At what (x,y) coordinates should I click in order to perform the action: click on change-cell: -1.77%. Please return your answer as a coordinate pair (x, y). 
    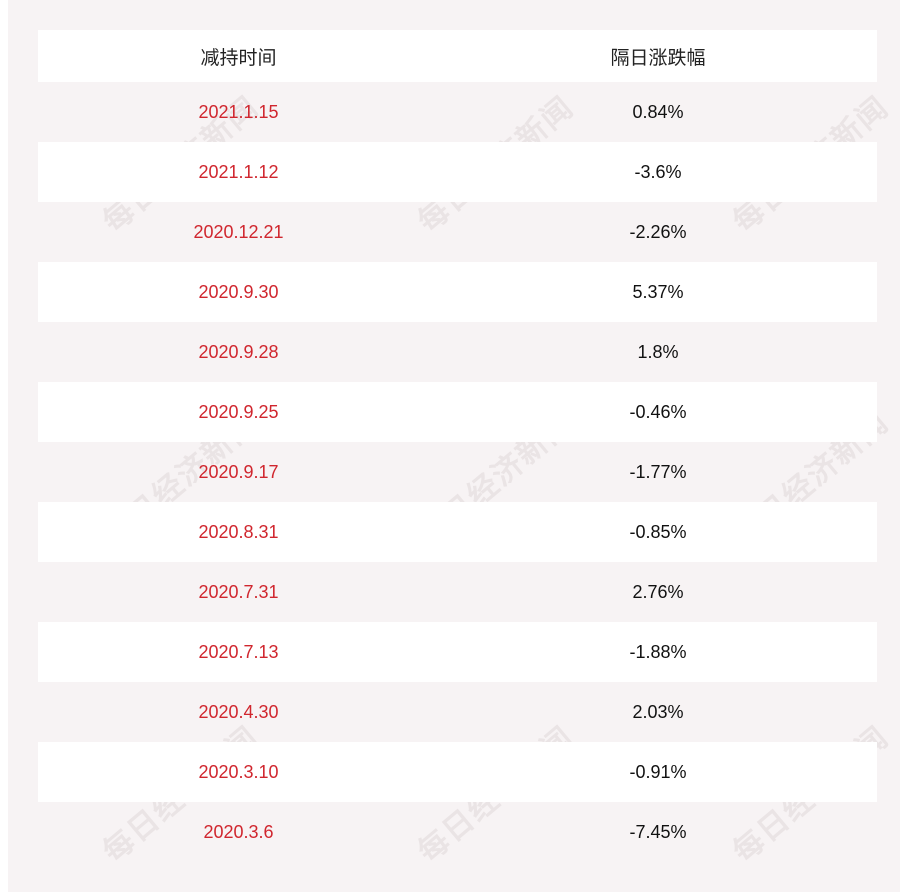
    Looking at the image, I should click on (658, 471).